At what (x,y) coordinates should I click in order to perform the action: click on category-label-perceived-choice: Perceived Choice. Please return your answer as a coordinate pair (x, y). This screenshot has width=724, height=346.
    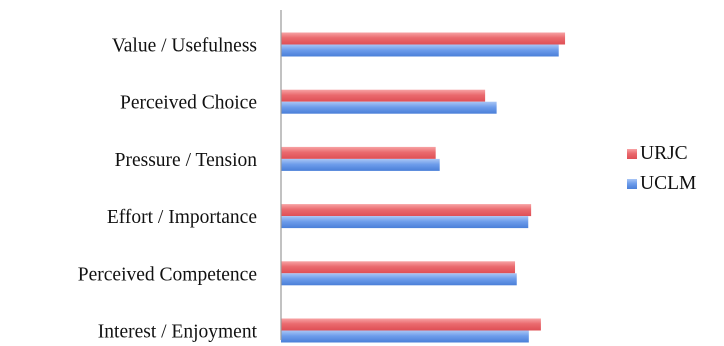
    Looking at the image, I should click on (188, 103).